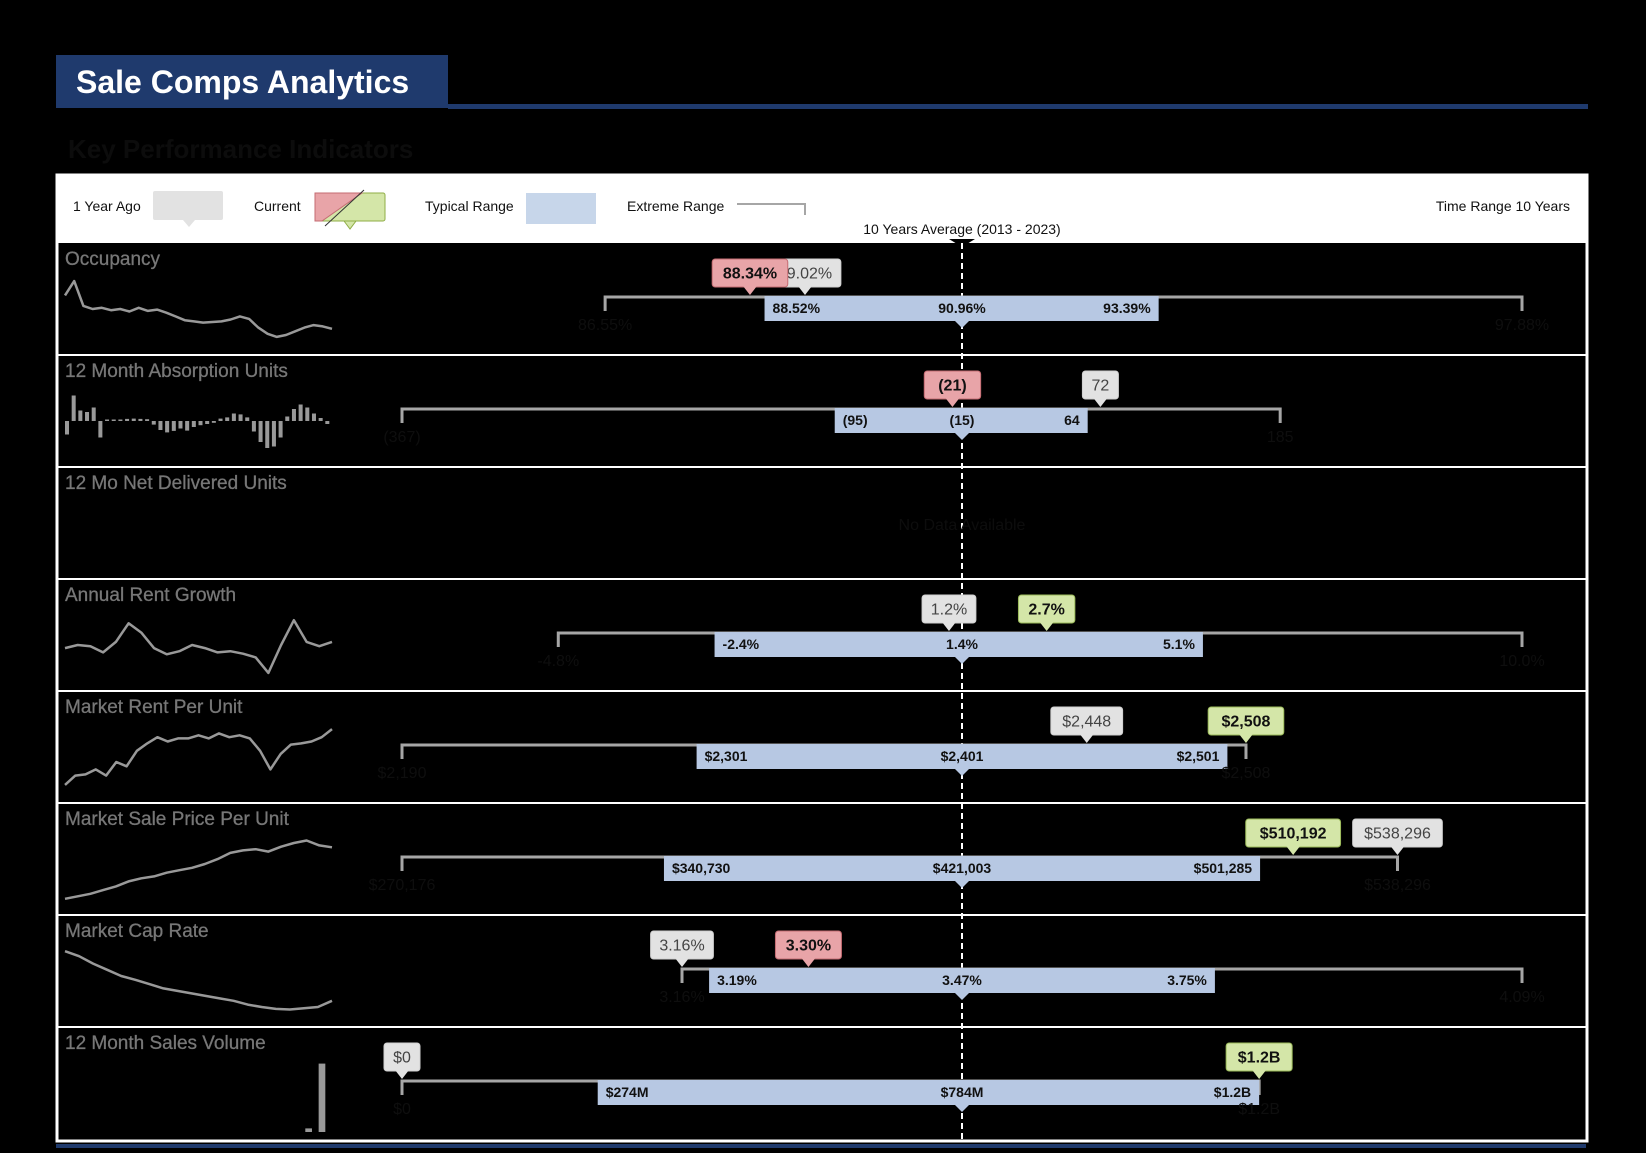 This screenshot has height=1153, width=1646. What do you see at coordinates (962, 644) in the screenshot?
I see `average-value: 1.4%` at bounding box center [962, 644].